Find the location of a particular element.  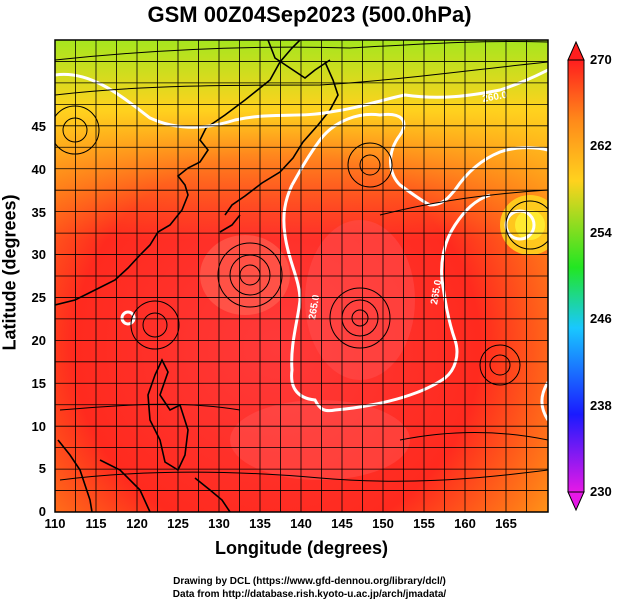

map-title: GSM 00Z04Sep2023 (500.0hPa) is located at coordinates (309, 14).